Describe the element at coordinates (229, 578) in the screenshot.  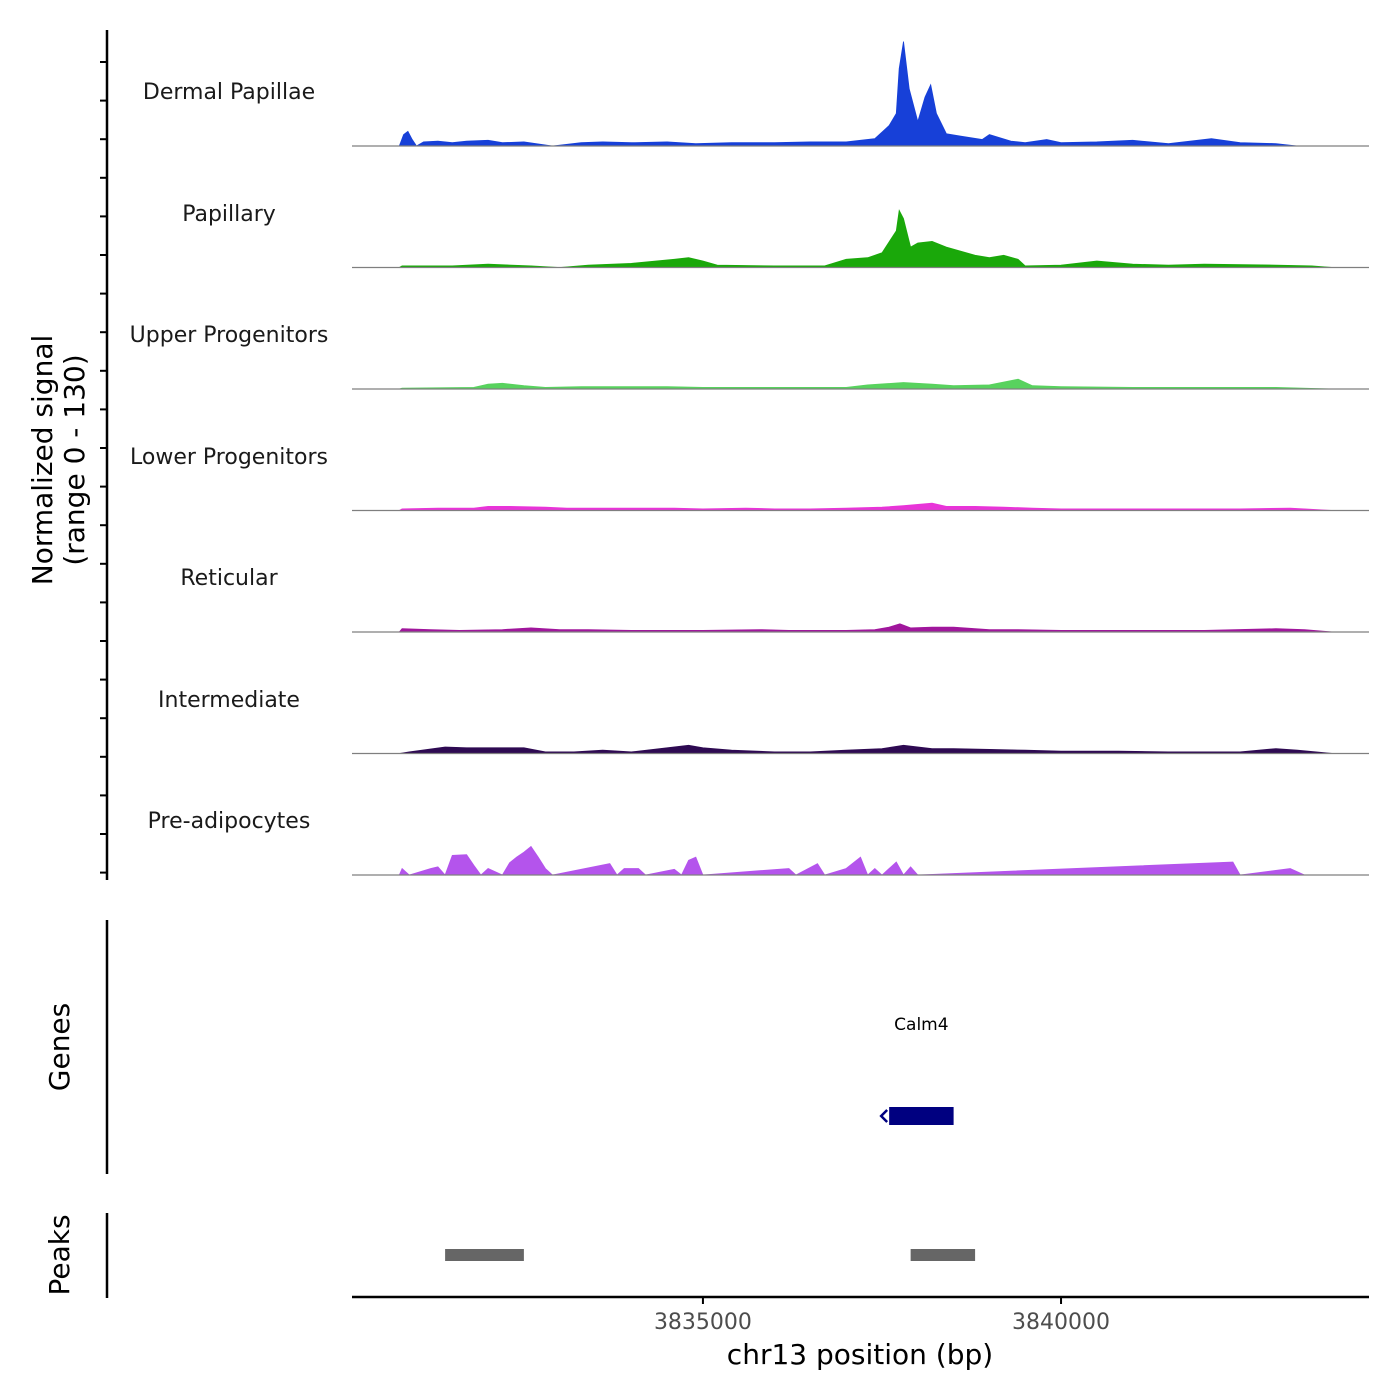
I see `track-label-reticular: Reticular` at that location.